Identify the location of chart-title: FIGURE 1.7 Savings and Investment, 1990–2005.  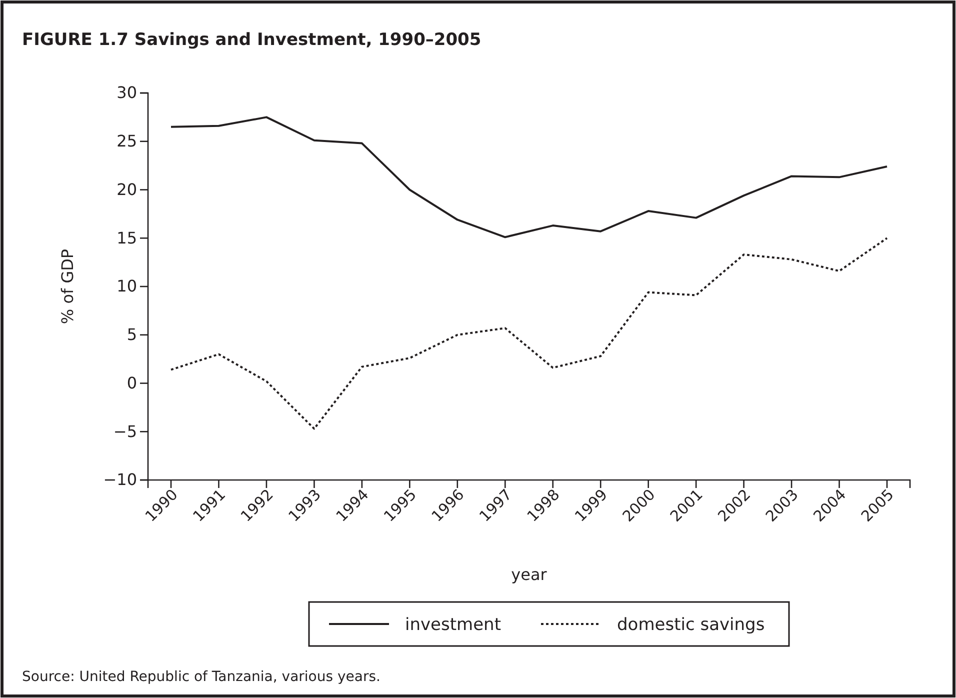
(252, 40).